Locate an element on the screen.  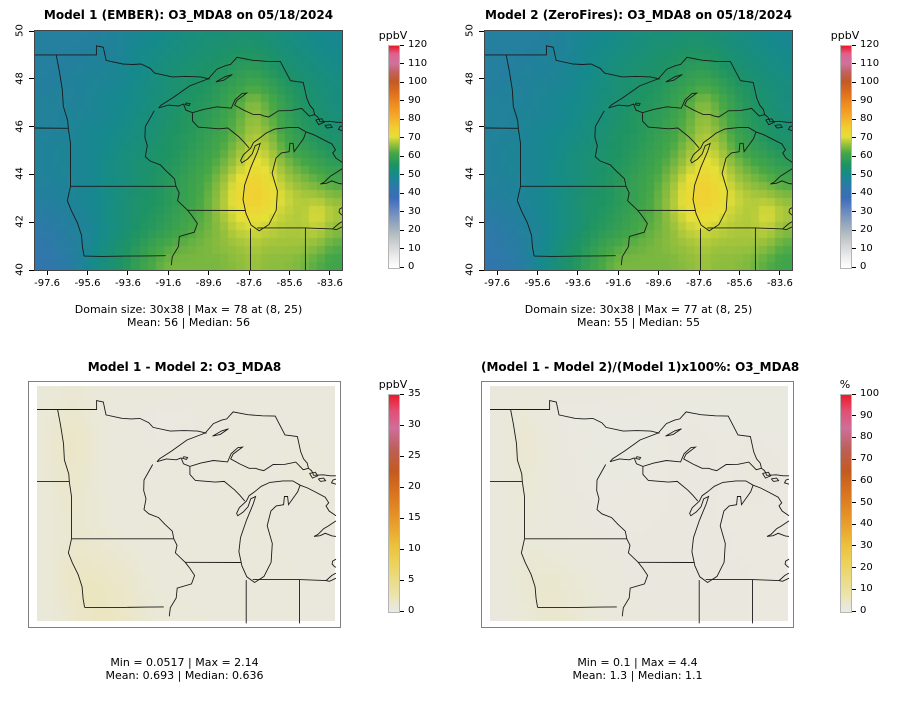
colorbar-tick-label: 70 is located at coordinates (866, 137).